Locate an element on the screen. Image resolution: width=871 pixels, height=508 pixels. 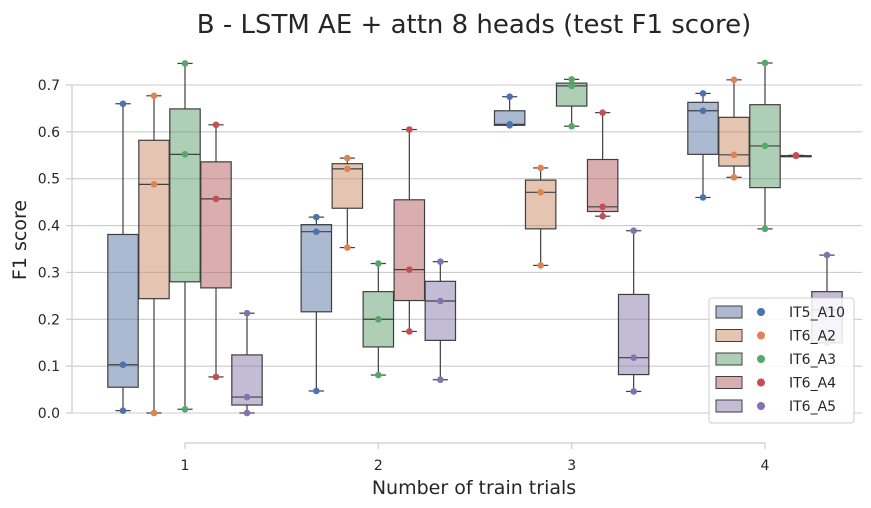
legend-item-IT6_A3: IT6_A3 is located at coordinates (775, 360).